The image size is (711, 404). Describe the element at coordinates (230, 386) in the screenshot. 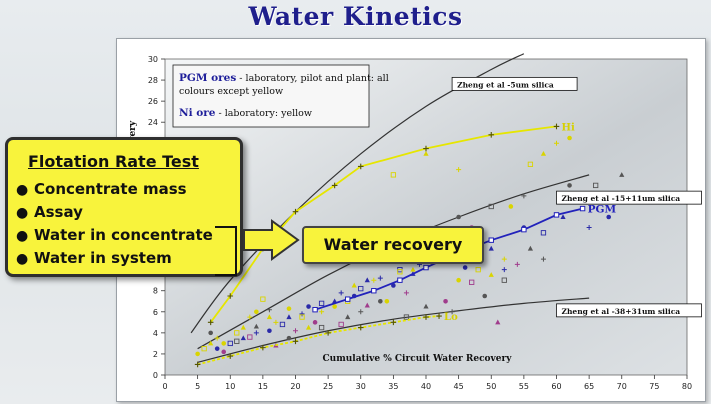

I see `x-tick-label: 10` at that location.